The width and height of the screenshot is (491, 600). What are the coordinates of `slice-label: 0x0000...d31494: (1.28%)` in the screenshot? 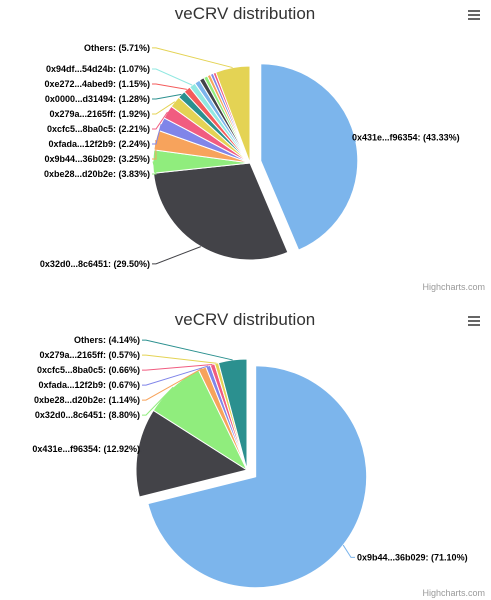 It's located at (97, 99).